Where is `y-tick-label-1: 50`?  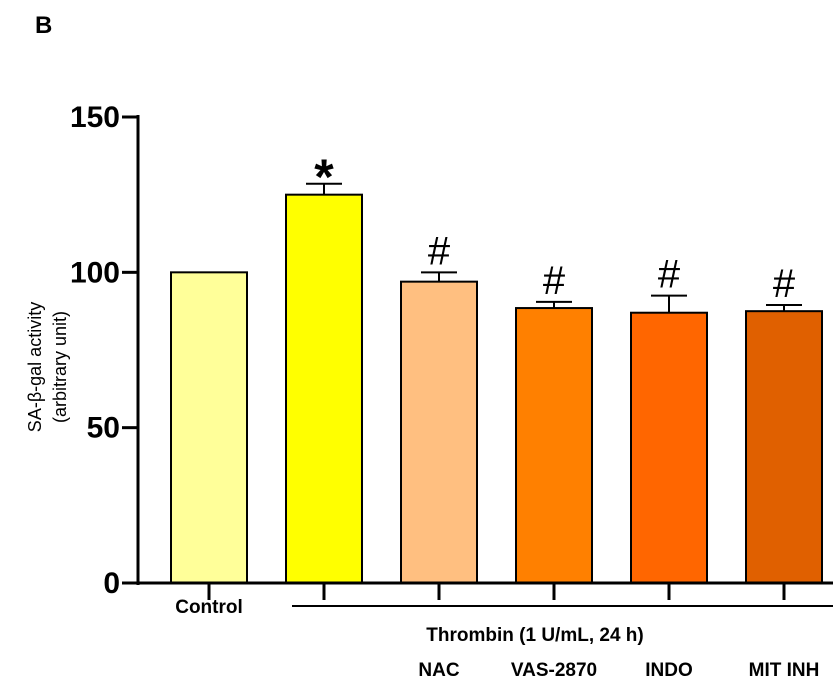
y-tick-label-1: 50 is located at coordinates (103, 428).